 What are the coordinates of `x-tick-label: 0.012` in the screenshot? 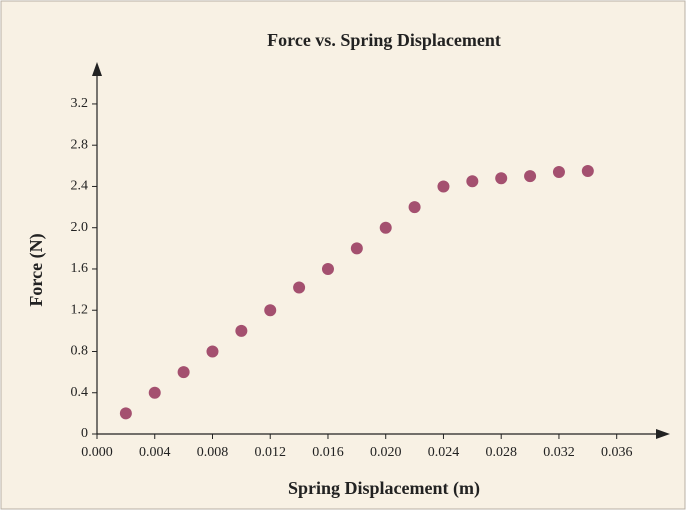 It's located at (270, 452).